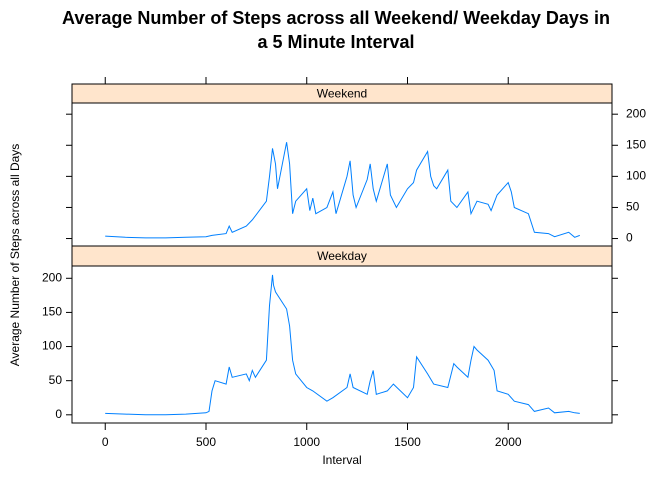  What do you see at coordinates (407, 442) in the screenshot?
I see `x-tick-label: 1500` at bounding box center [407, 442].